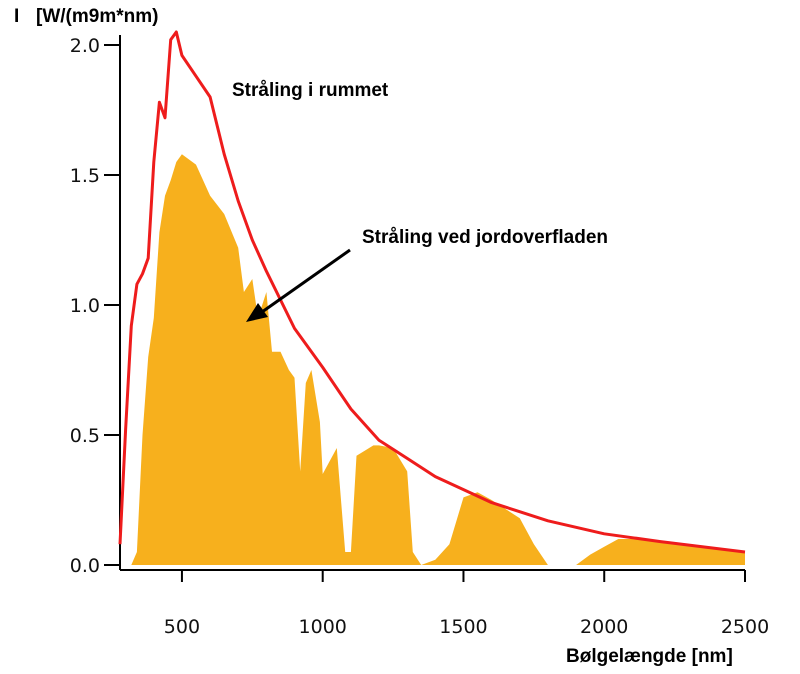 This screenshot has height=674, width=800. What do you see at coordinates (485, 237) in the screenshot?
I see `annotation-surface-radiation: Stråling ved jordoverfladen` at bounding box center [485, 237].